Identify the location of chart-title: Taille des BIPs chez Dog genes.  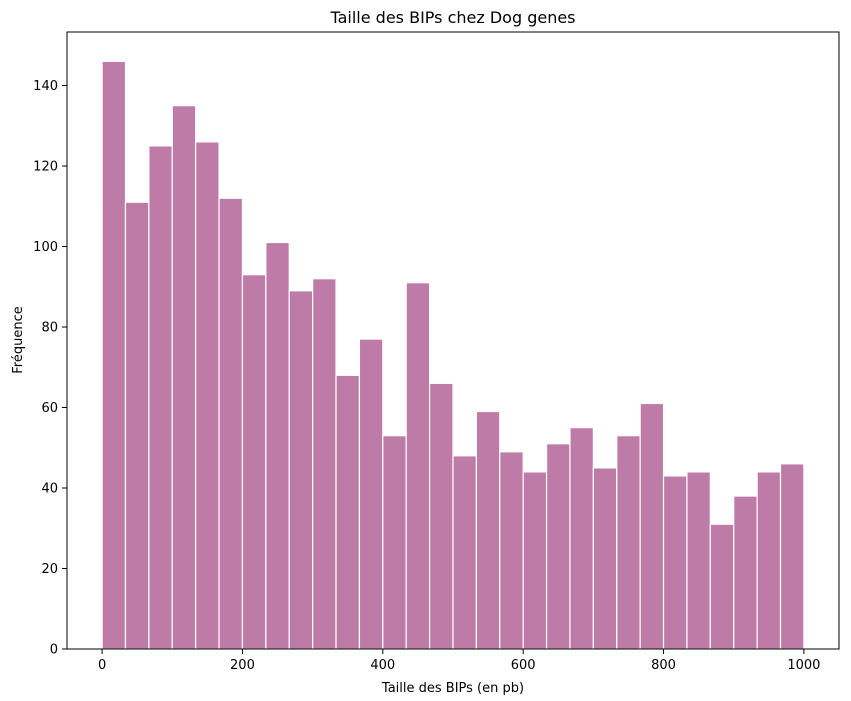
(452, 17).